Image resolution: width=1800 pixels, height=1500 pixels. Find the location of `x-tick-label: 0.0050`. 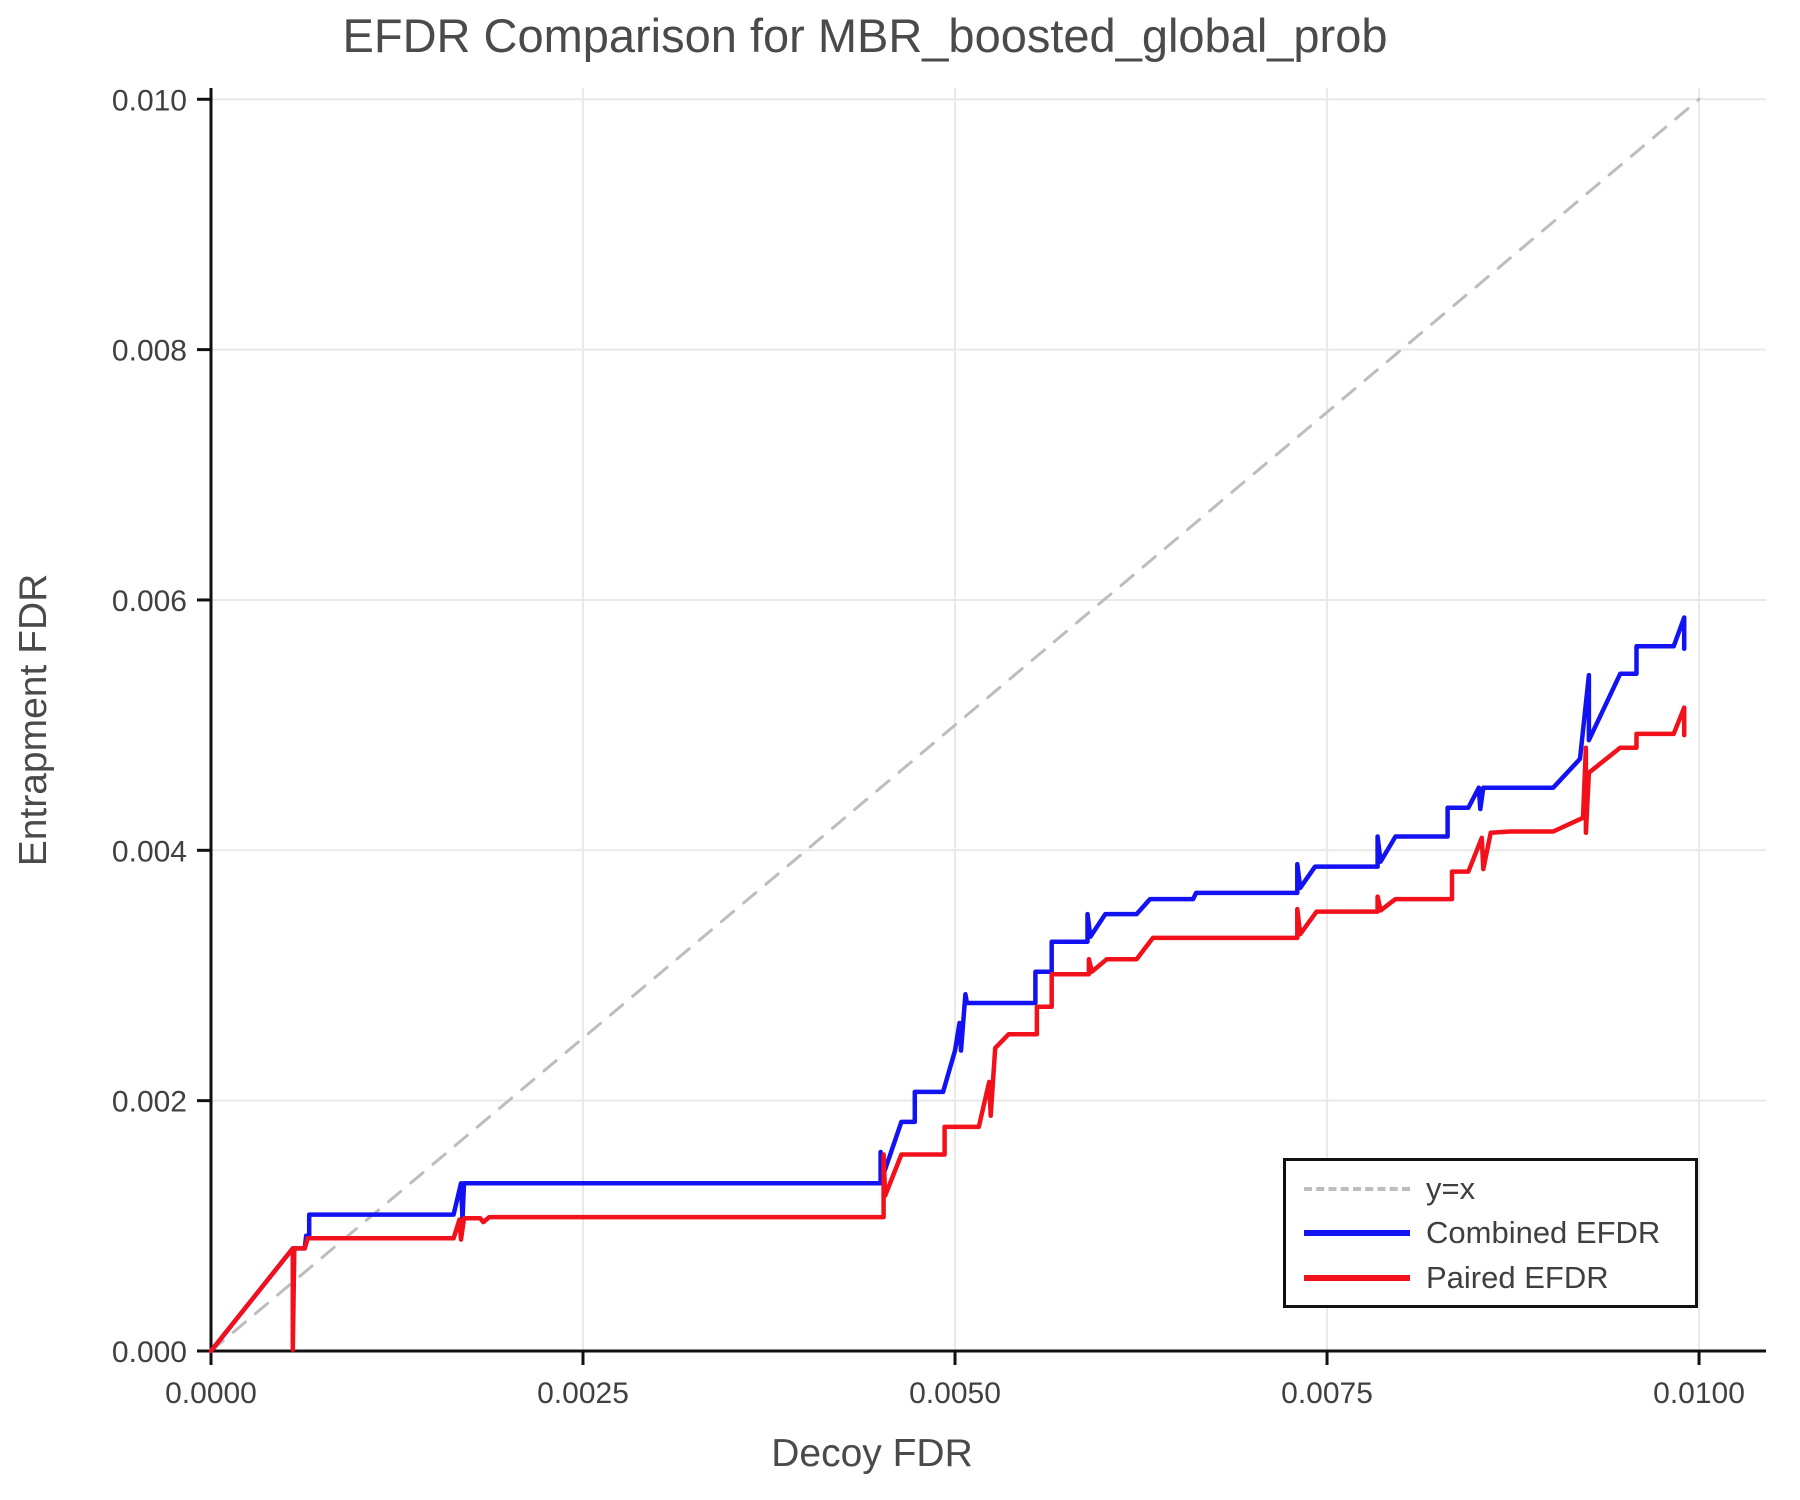

x-tick-label: 0.0050 is located at coordinates (955, 1393).